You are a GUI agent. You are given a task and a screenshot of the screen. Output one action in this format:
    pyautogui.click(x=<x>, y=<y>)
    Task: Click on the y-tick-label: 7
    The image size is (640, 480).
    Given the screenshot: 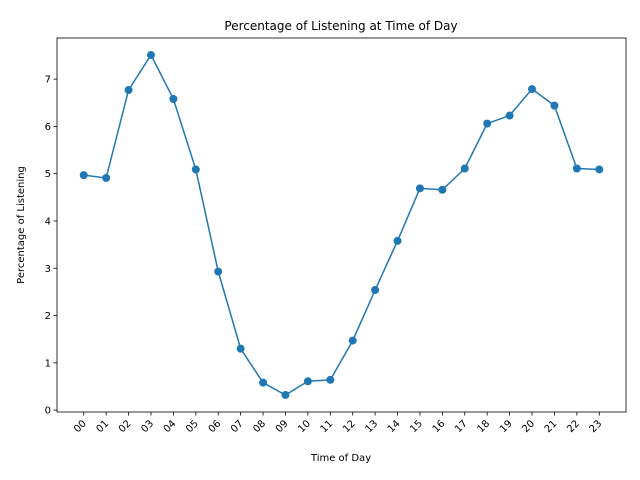 What is the action you would take?
    pyautogui.click(x=48, y=80)
    